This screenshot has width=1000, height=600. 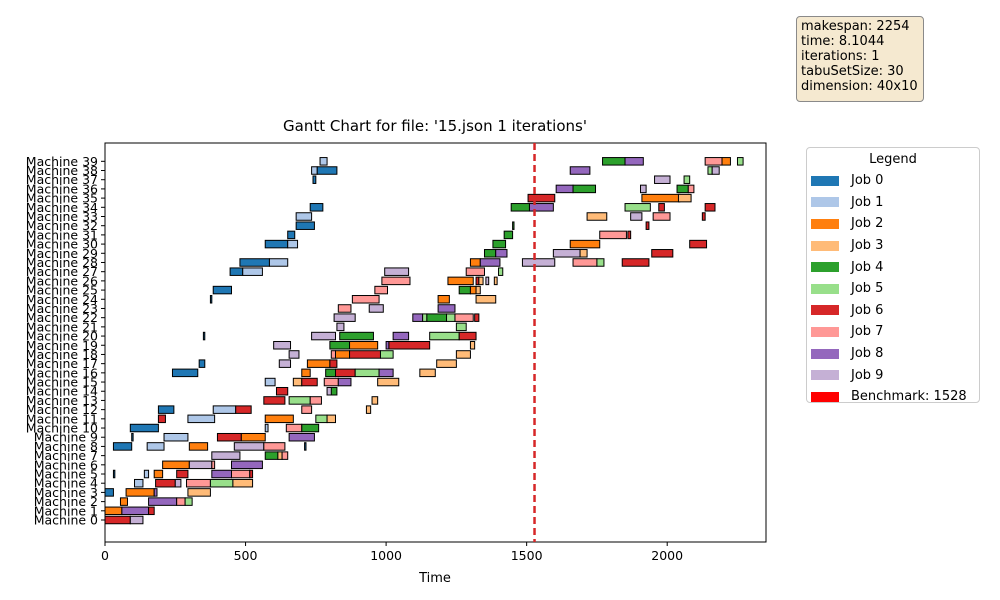 I want to click on y-tick-label: Machine 18, so click(x=62, y=354).